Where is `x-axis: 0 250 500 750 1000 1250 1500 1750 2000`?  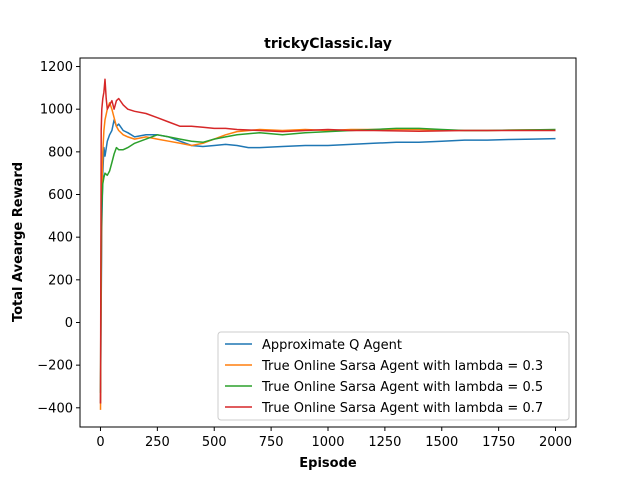 x-axis: 0 250 500 750 1000 1250 1500 1750 2000 is located at coordinates (334, 438).